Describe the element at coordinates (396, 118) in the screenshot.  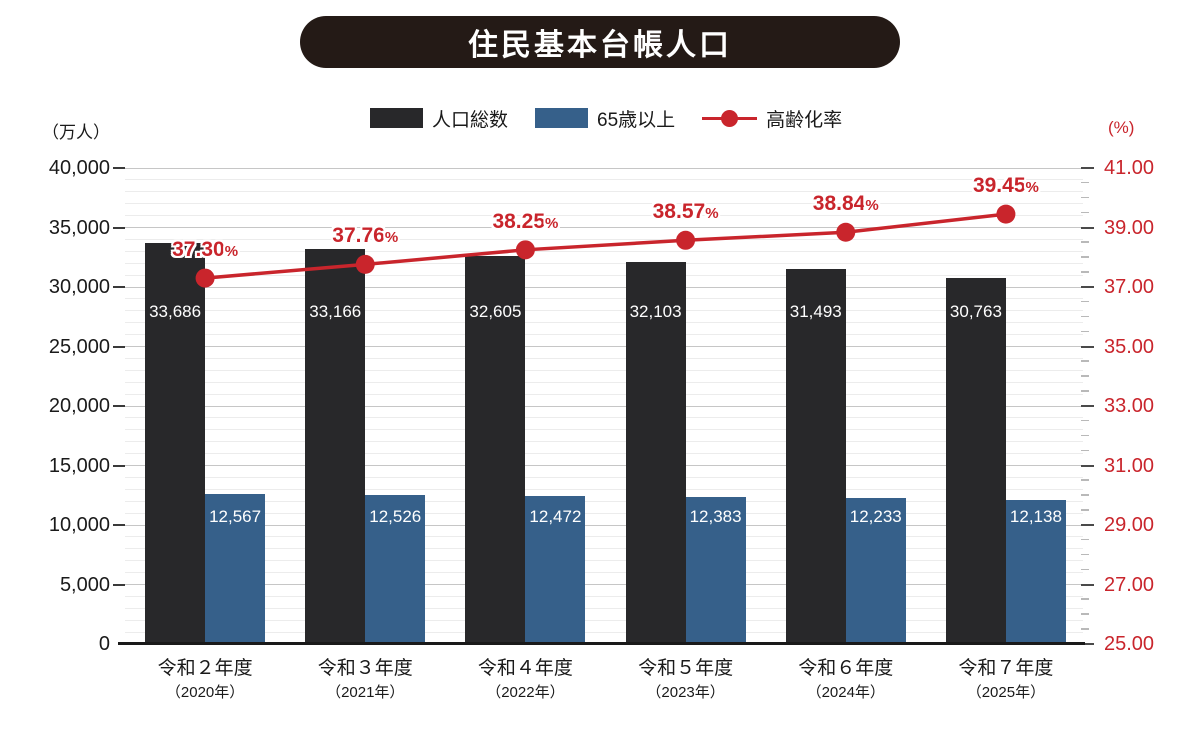
I see `total-population-swatch-icon` at that location.